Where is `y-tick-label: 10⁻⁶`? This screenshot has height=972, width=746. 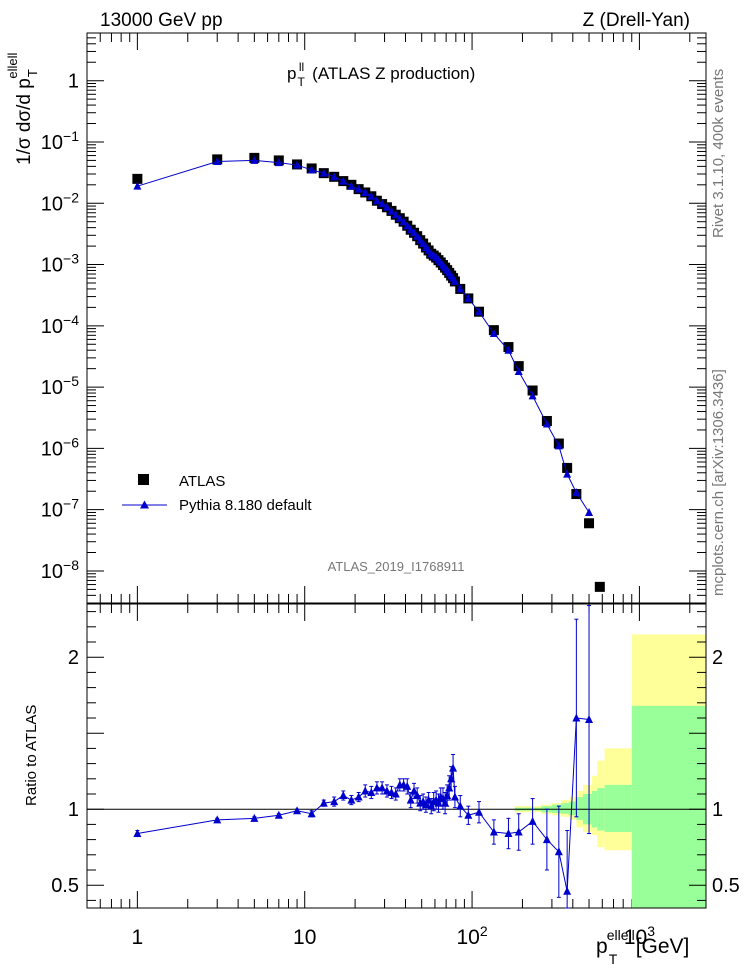
y-tick-label: 10⁻⁶ is located at coordinates (60, 447).